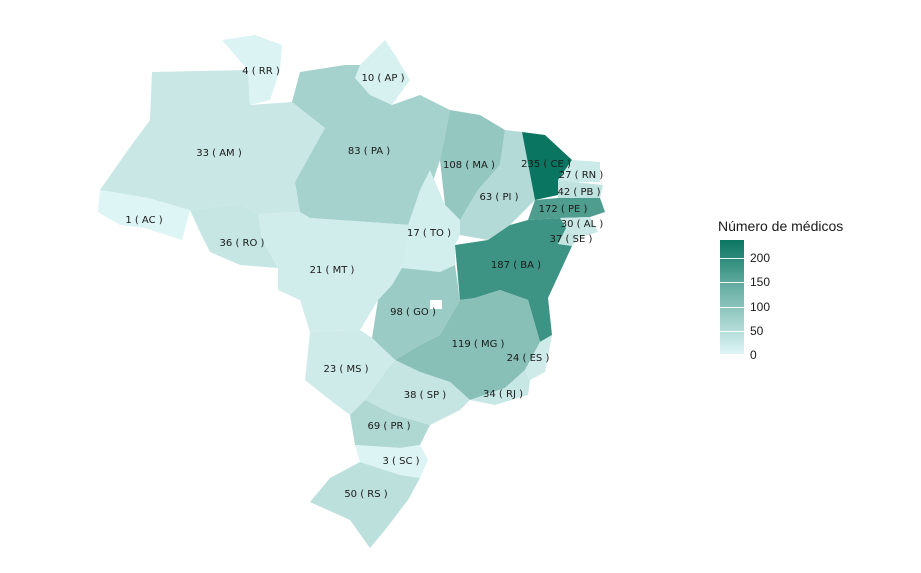  I want to click on label-rs: 50 ( RS ), so click(365, 494).